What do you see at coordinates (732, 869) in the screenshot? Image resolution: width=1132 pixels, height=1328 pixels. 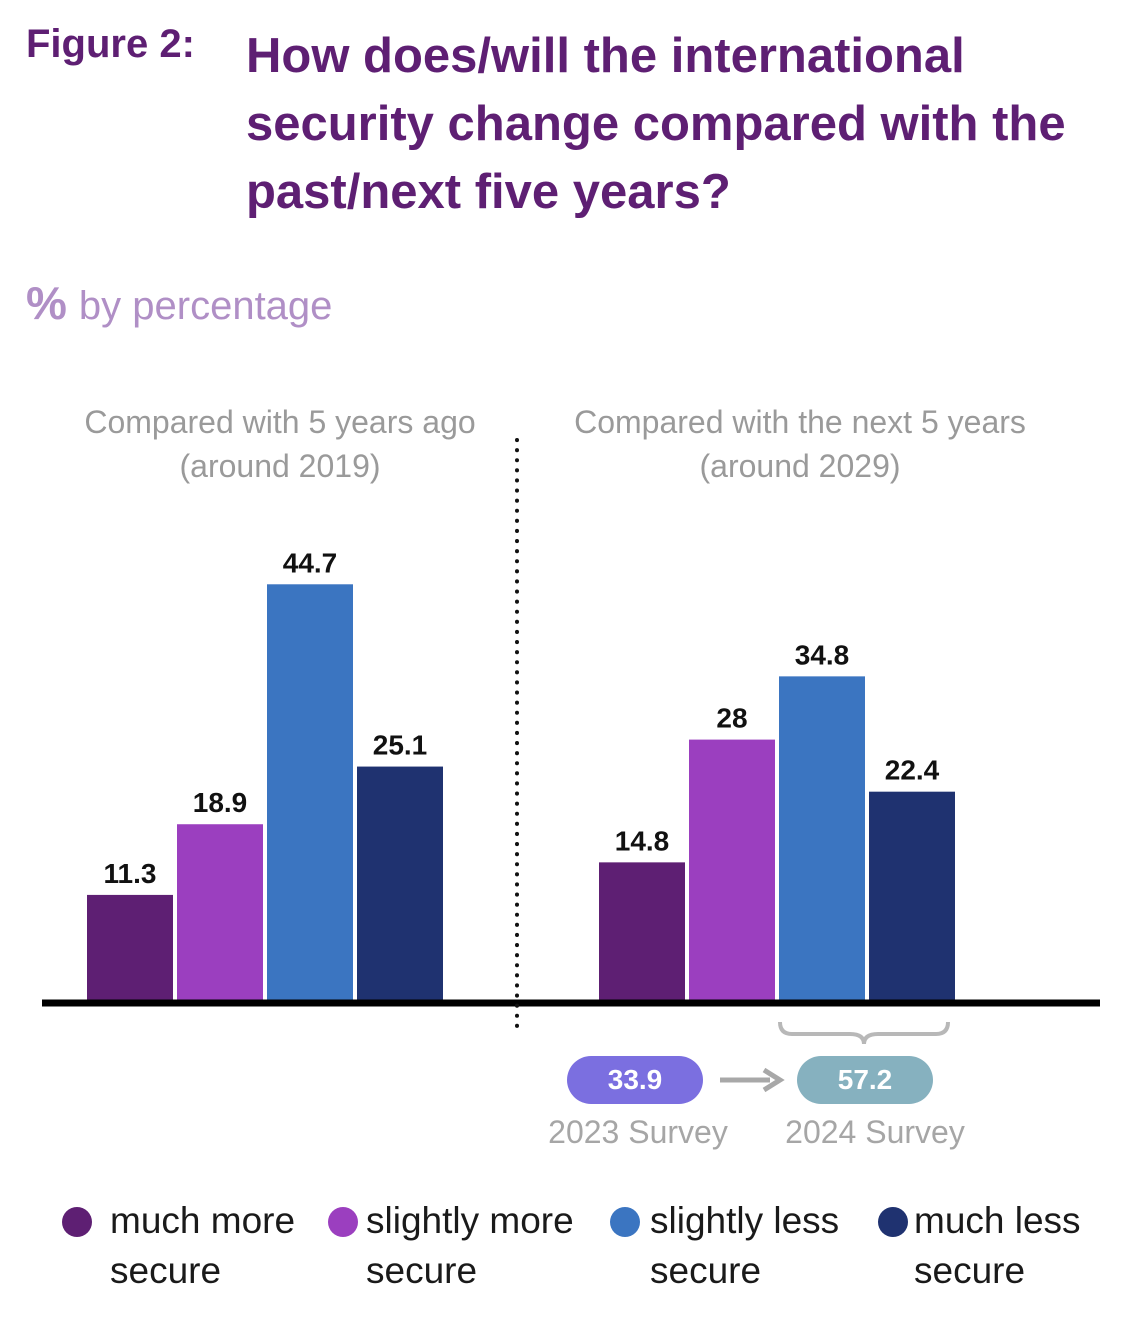 I see `bar-g2-slightly-more-secure` at bounding box center [732, 869].